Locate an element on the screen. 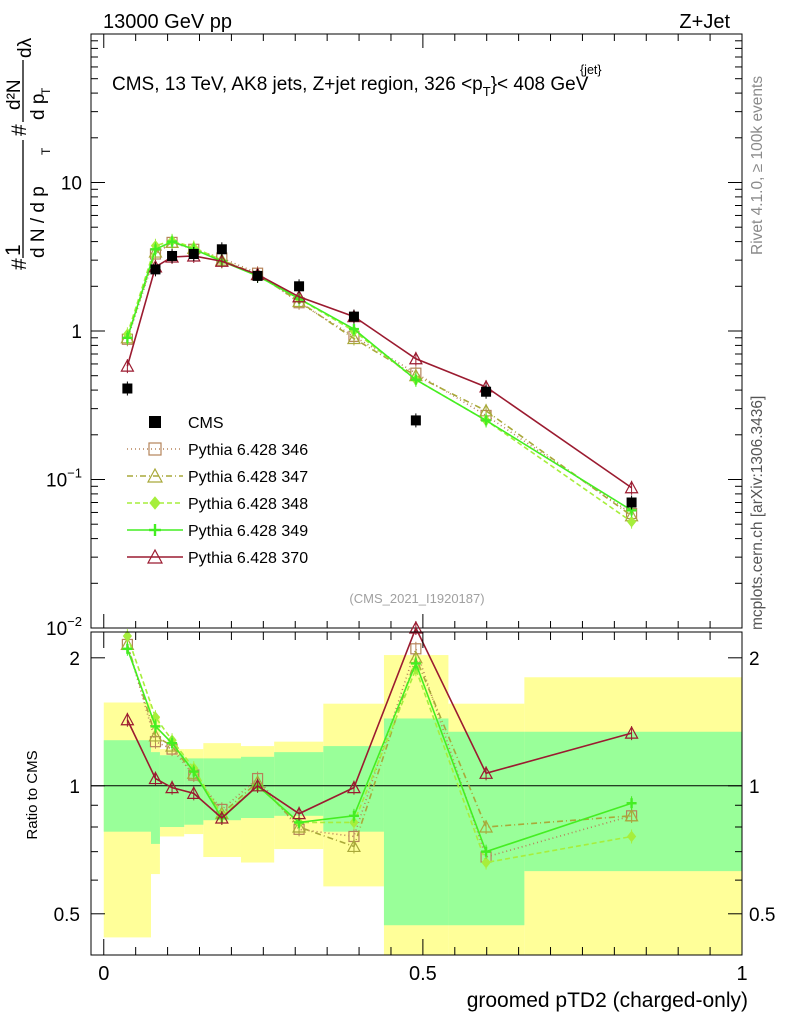 The height and width of the screenshot is (1024, 786). series-line is located at coordinates (379, 746).